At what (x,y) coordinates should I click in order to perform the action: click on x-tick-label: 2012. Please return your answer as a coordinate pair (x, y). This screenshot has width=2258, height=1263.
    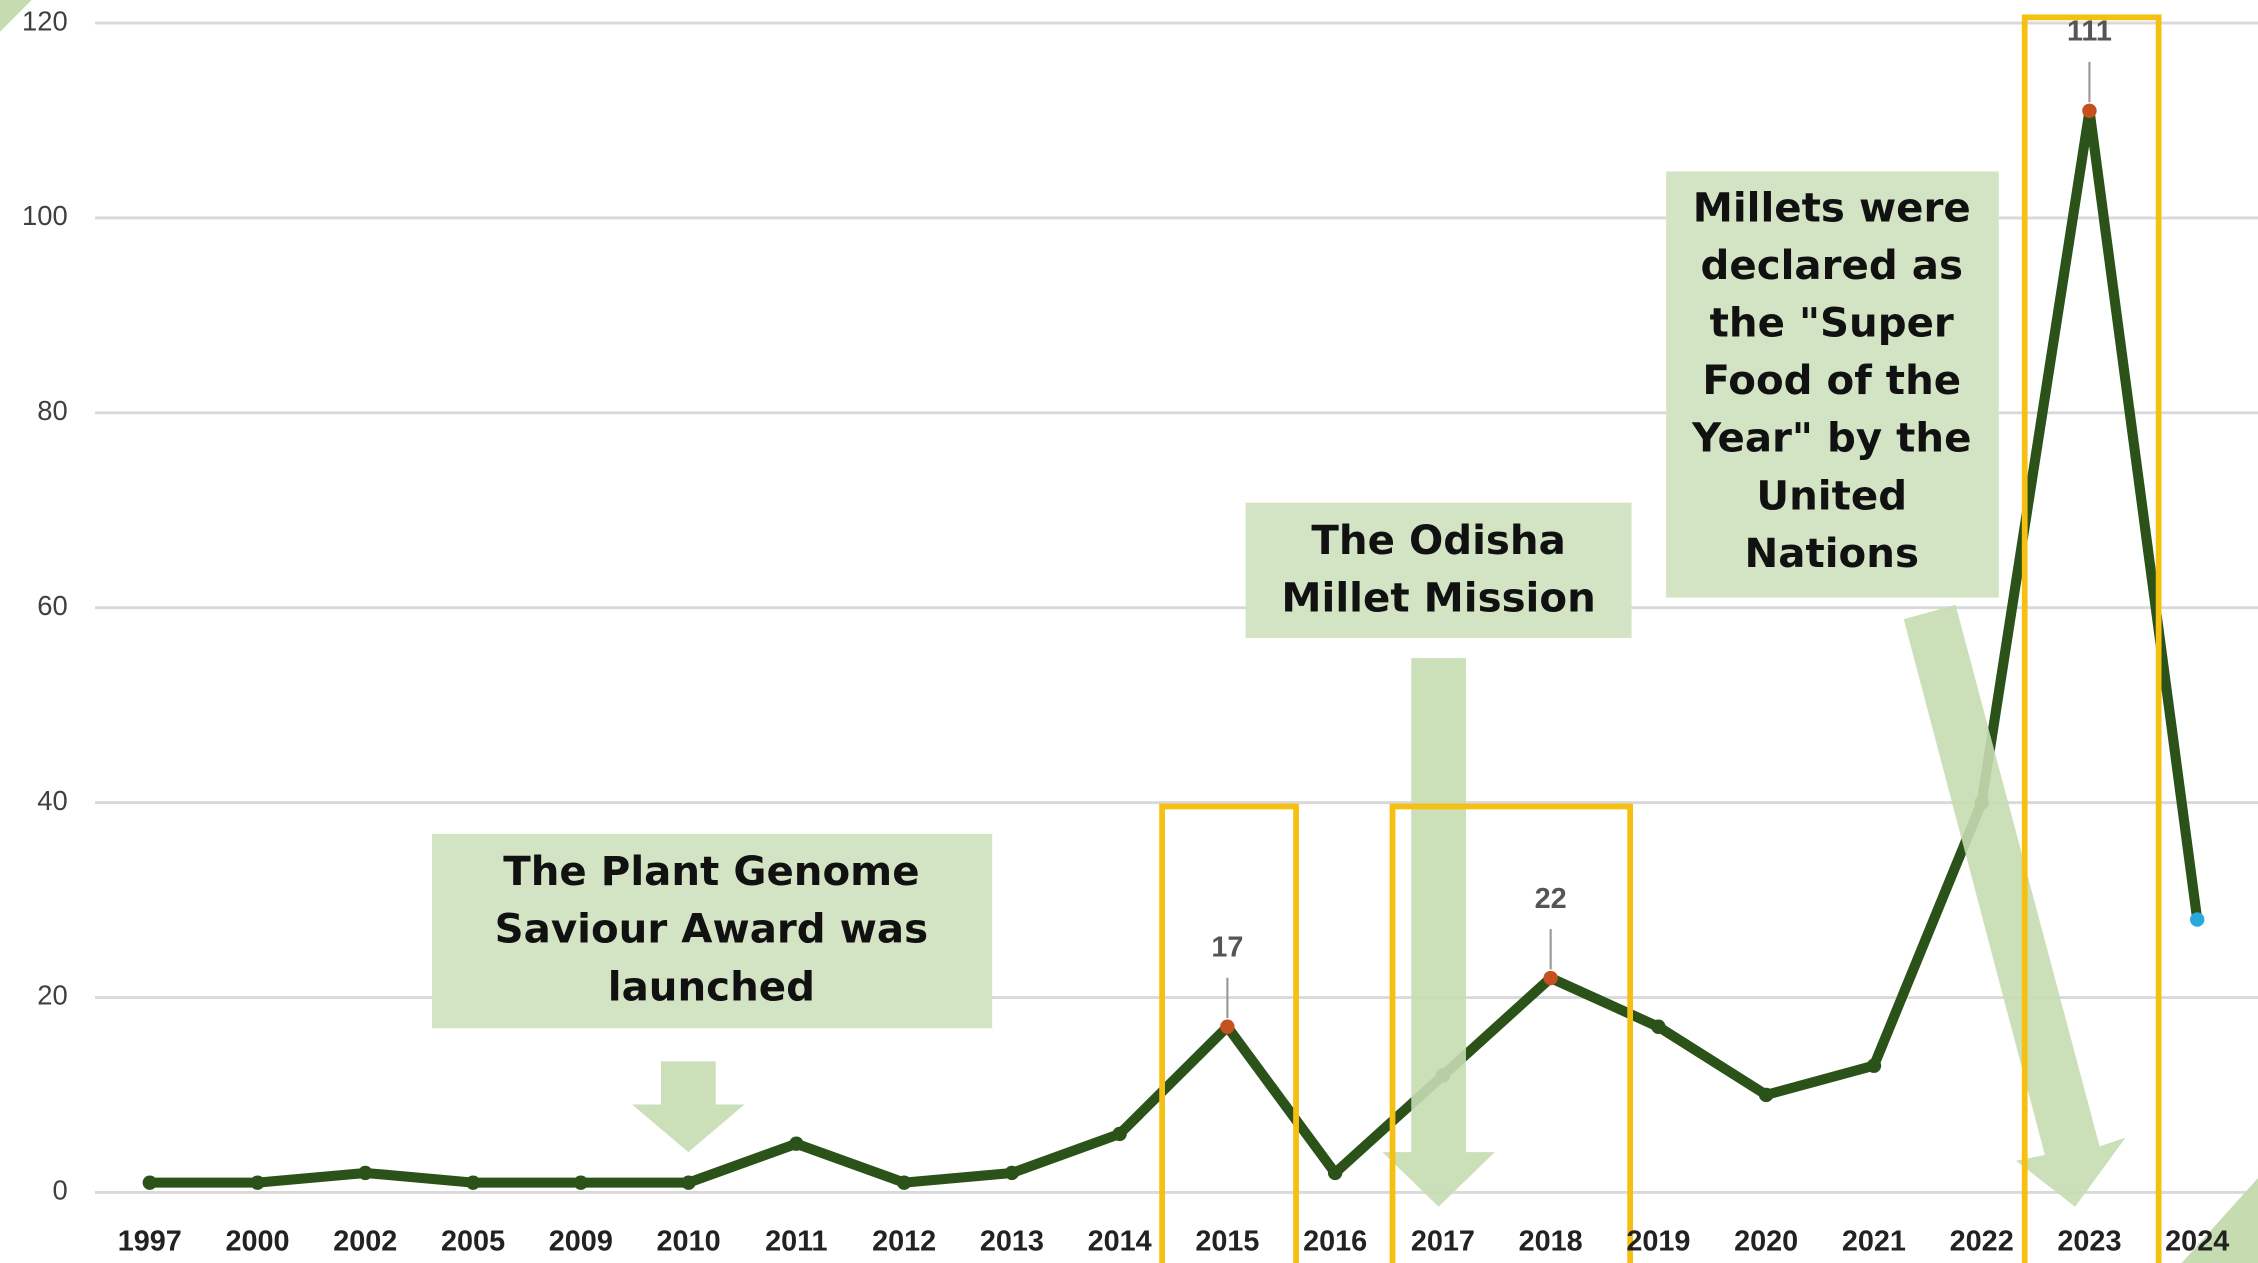
    Looking at the image, I should click on (904, 1241).